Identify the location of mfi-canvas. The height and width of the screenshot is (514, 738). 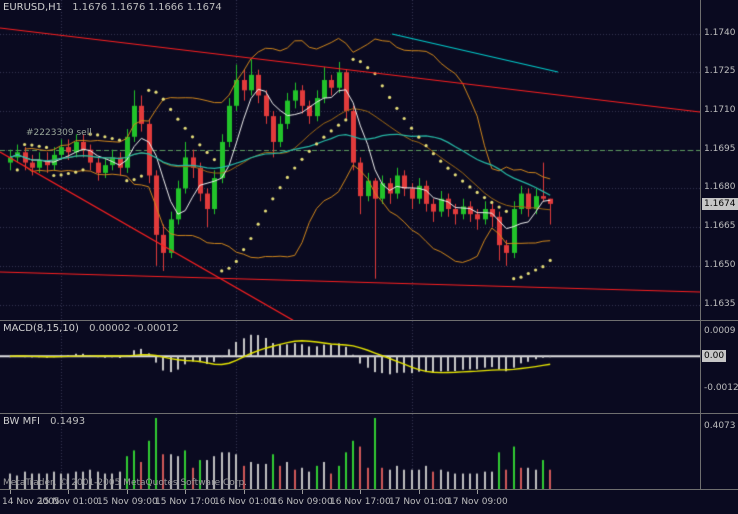
(350, 451).